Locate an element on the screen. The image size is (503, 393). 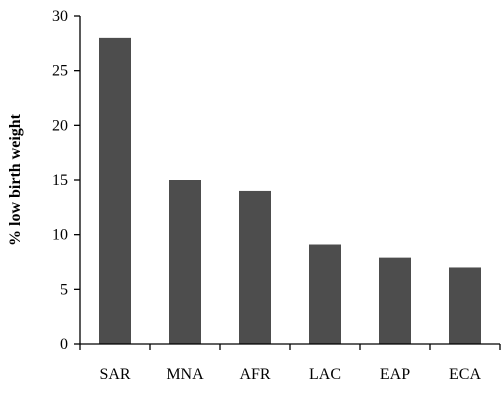
y-tick-label-0: 0 is located at coordinates (64, 344).